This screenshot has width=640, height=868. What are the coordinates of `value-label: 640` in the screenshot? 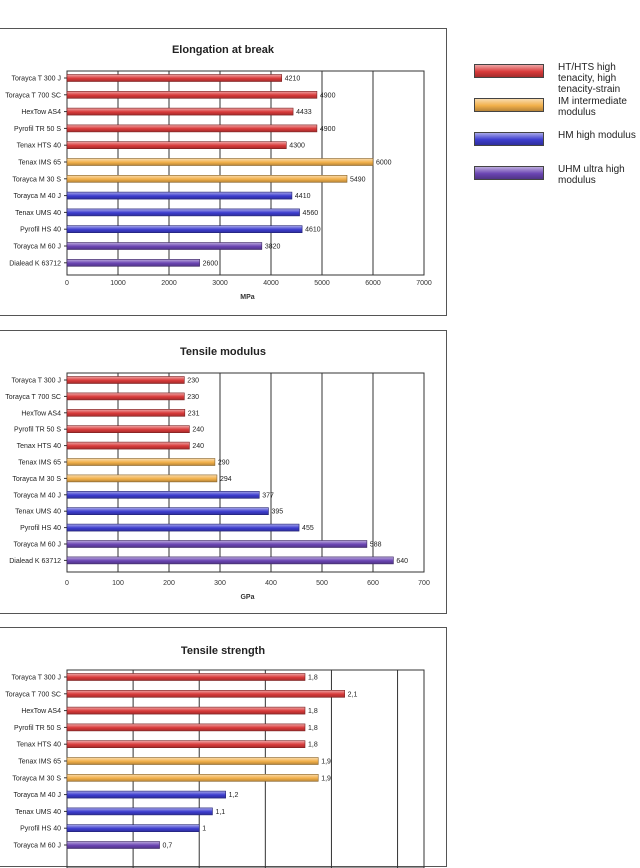 It's located at (402, 561).